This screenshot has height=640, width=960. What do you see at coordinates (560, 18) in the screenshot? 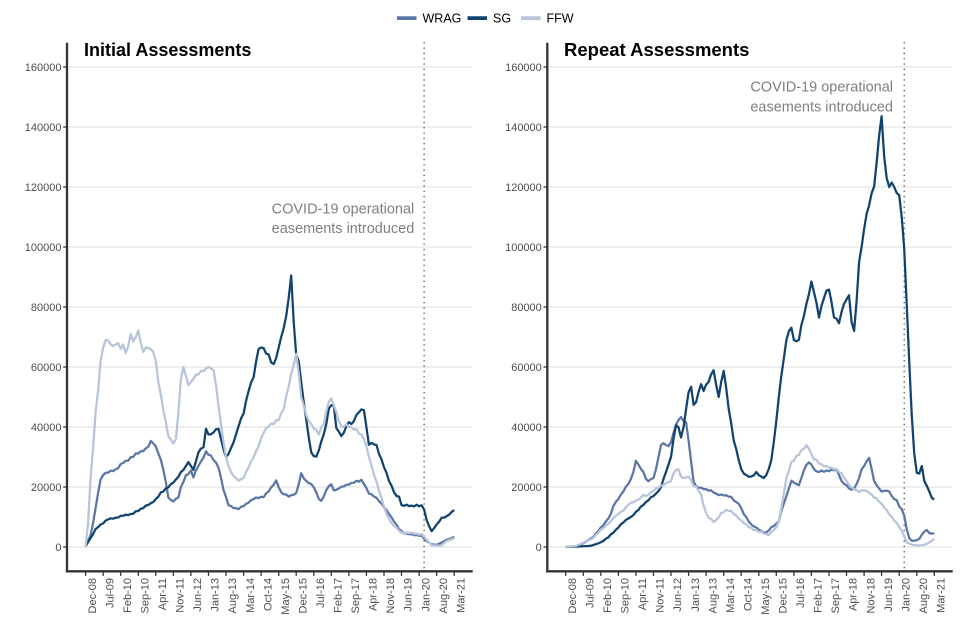
I see `svg-text: FFW` at bounding box center [560, 18].